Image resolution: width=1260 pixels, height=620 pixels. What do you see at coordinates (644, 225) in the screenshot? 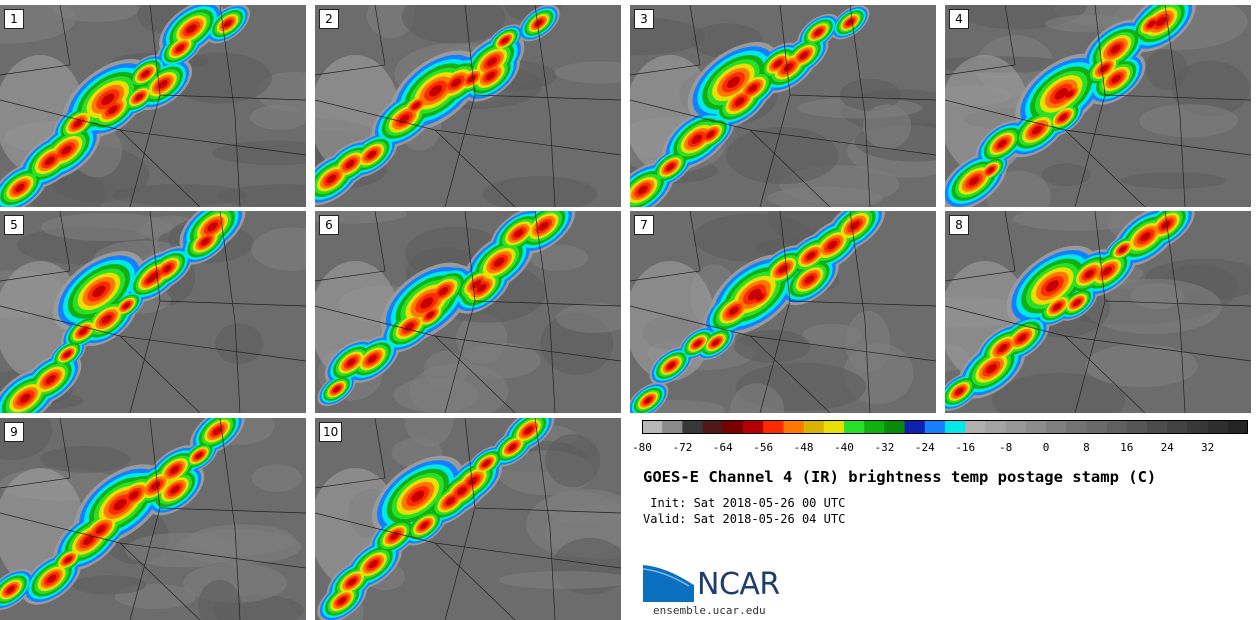
I see `panel-number-label: 7` at bounding box center [644, 225].